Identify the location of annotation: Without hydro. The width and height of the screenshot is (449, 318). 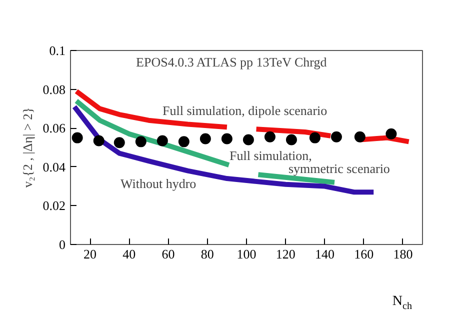
(158, 183).